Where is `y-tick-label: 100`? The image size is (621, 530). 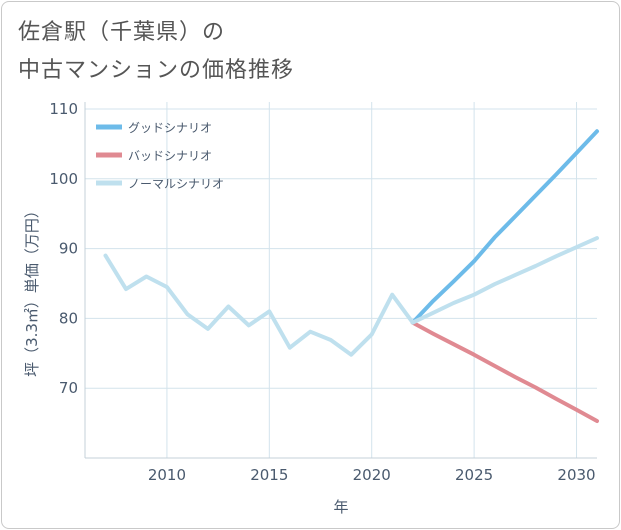
y-tick-label: 100 is located at coordinates (63, 179).